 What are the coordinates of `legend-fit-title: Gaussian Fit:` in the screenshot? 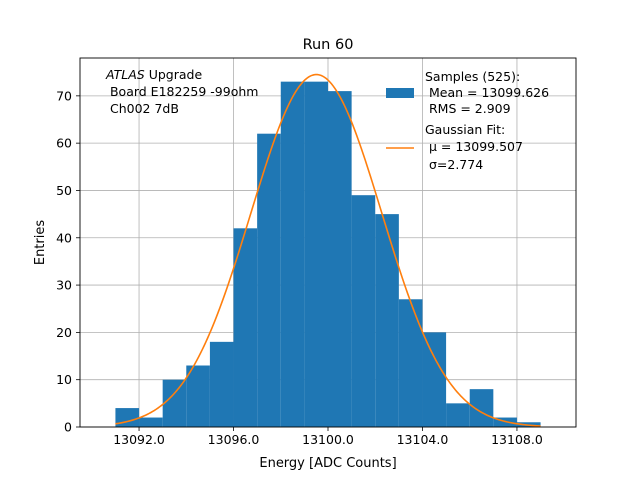 It's located at (465, 129).